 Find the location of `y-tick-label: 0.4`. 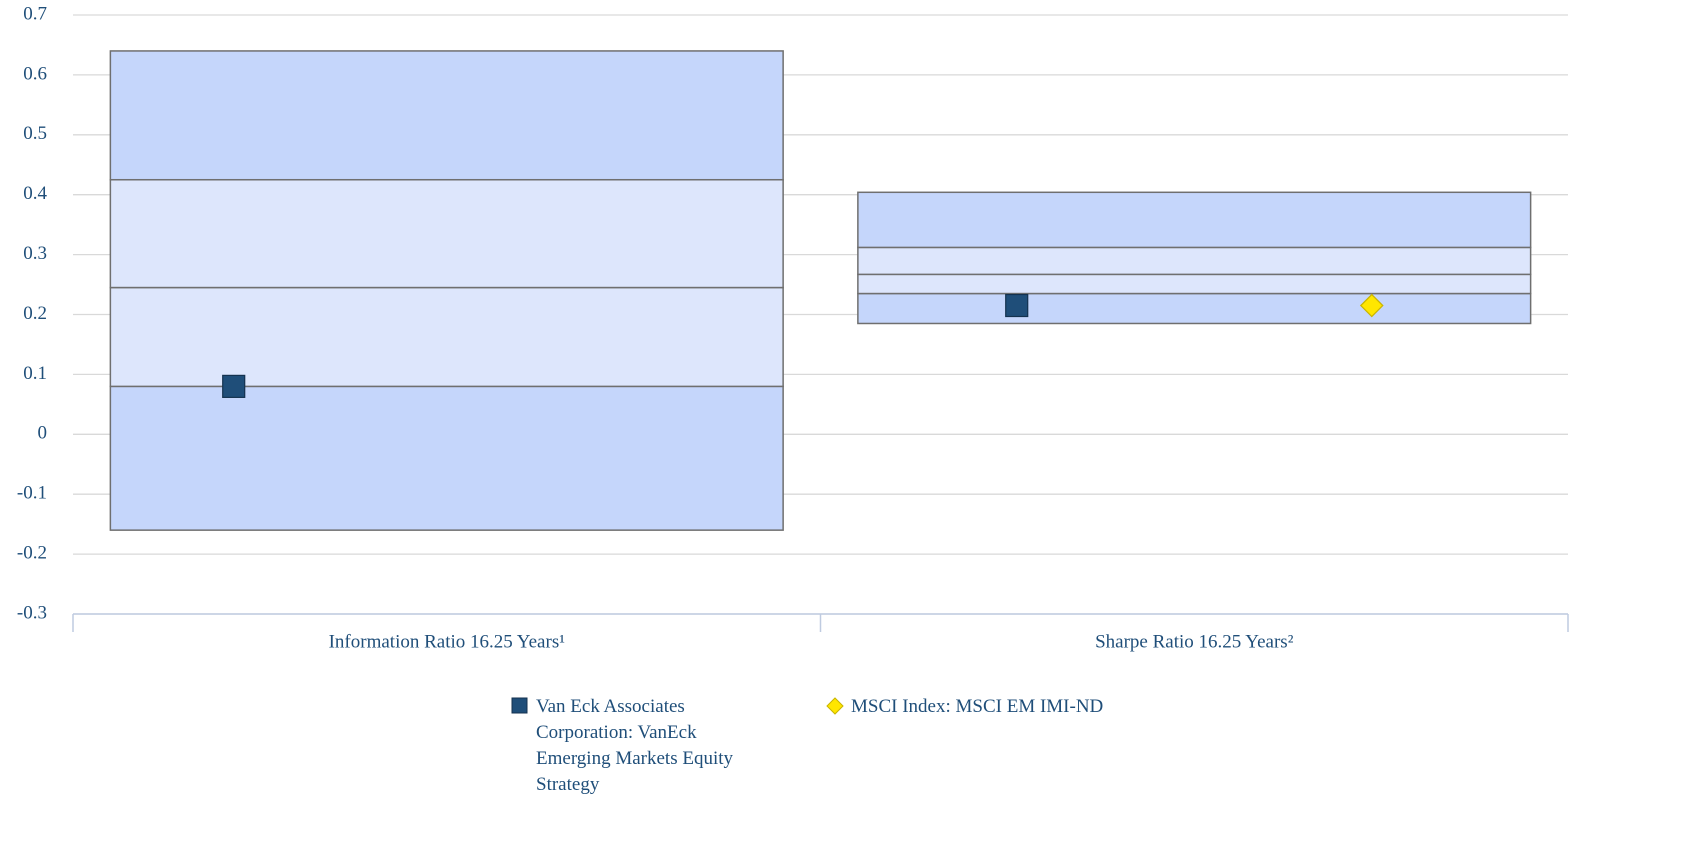

y-tick-label: 0.4 is located at coordinates (35, 193).